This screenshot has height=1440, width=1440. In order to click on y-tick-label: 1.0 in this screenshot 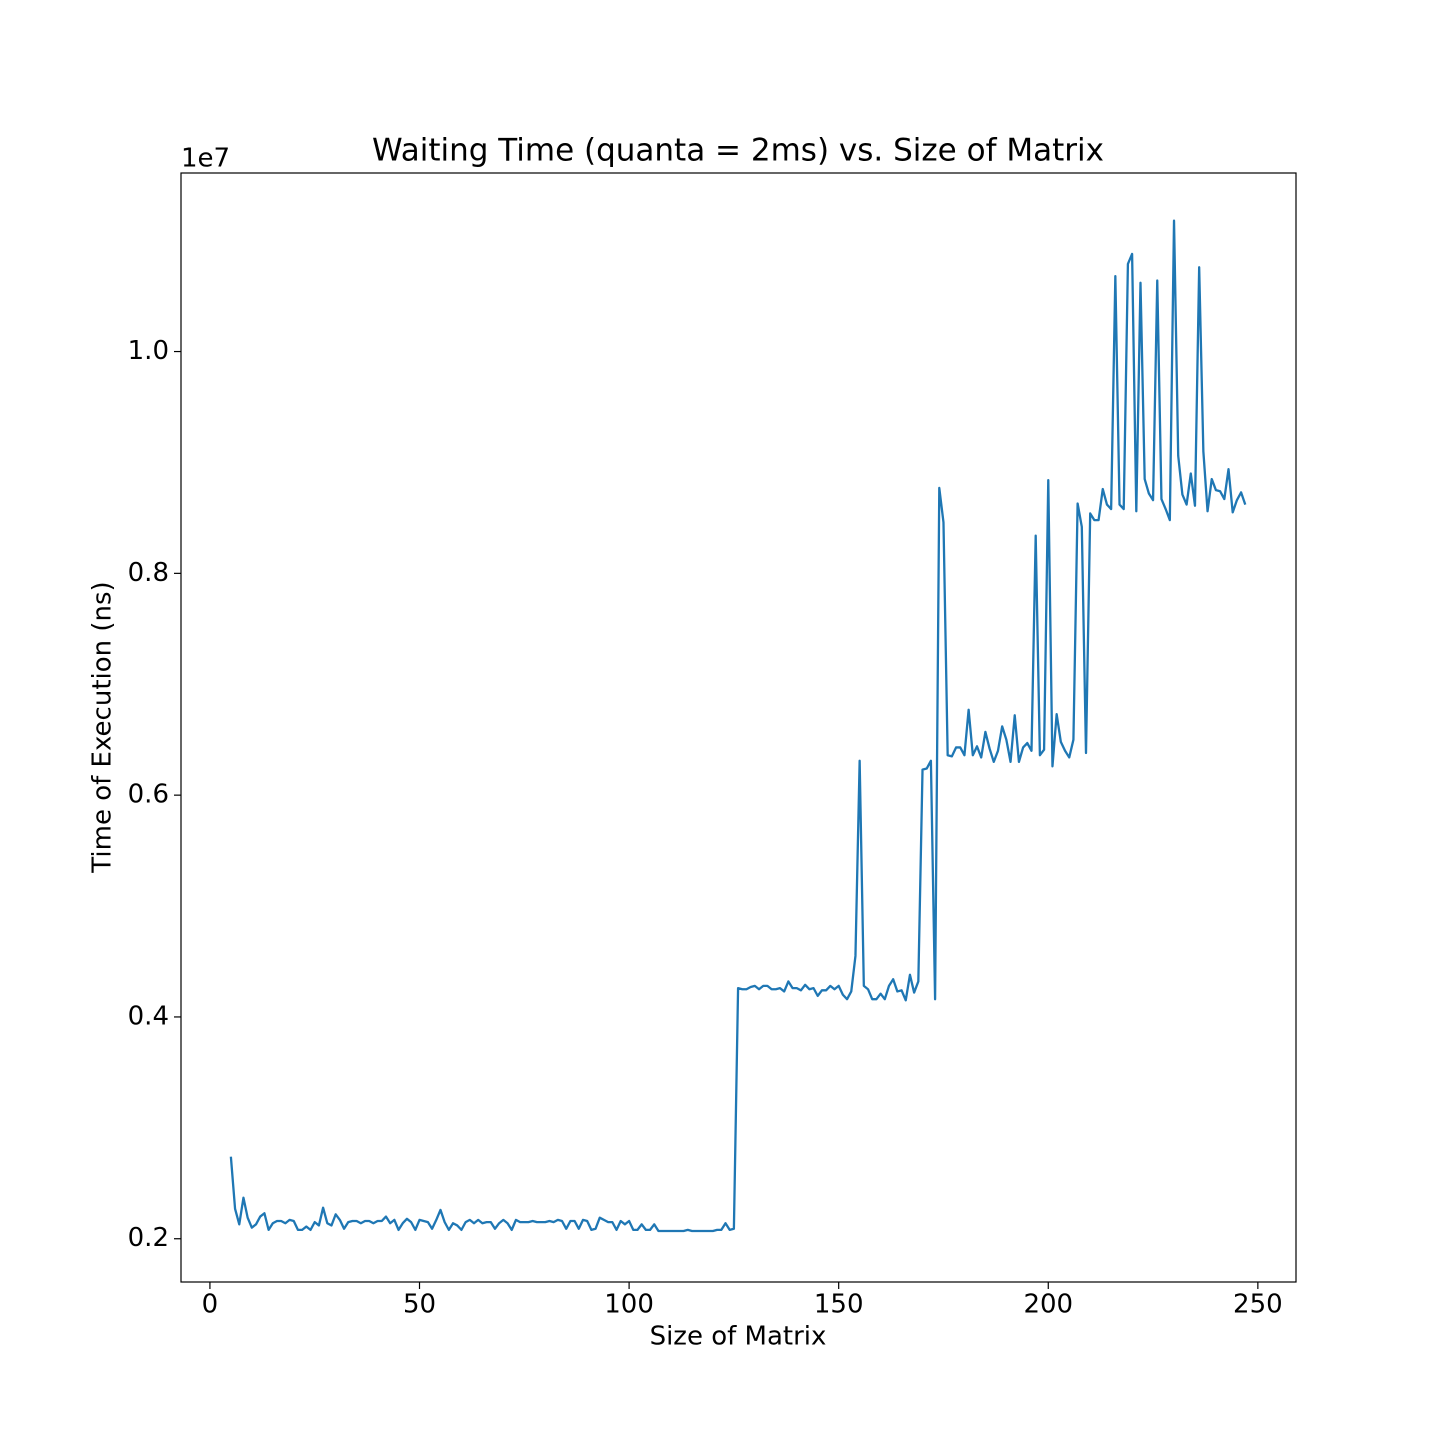, I will do `click(148, 351)`.